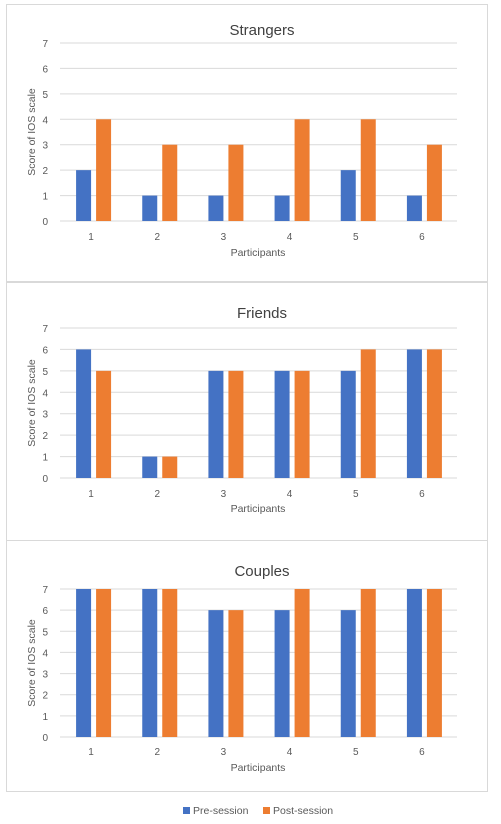  What do you see at coordinates (221, 811) in the screenshot?
I see `legend-label-pre-session: Pre-session` at bounding box center [221, 811].